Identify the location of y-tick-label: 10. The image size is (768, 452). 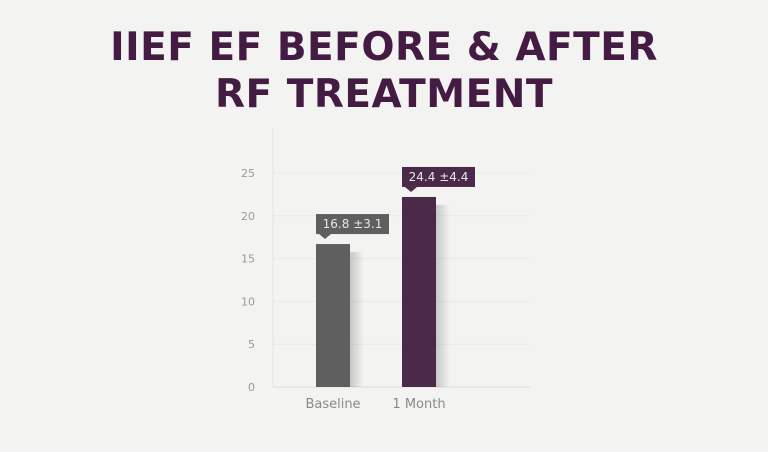
(248, 301).